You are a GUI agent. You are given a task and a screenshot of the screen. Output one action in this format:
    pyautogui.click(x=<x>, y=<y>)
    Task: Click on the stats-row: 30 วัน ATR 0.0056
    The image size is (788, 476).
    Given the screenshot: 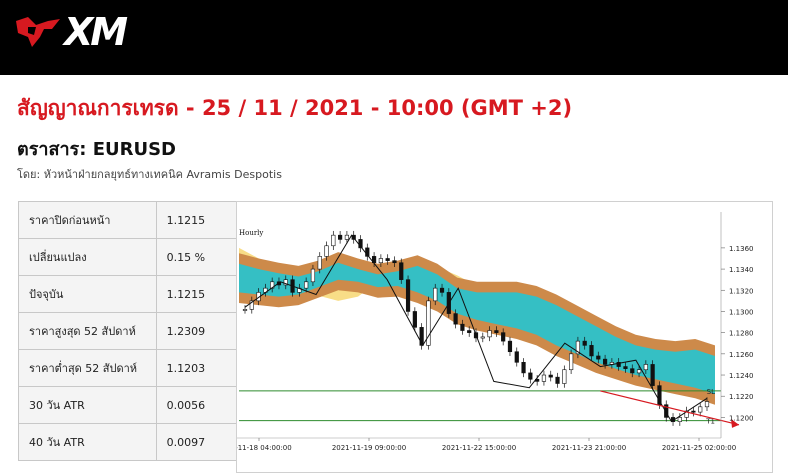 What is the action you would take?
    pyautogui.click(x=128, y=405)
    